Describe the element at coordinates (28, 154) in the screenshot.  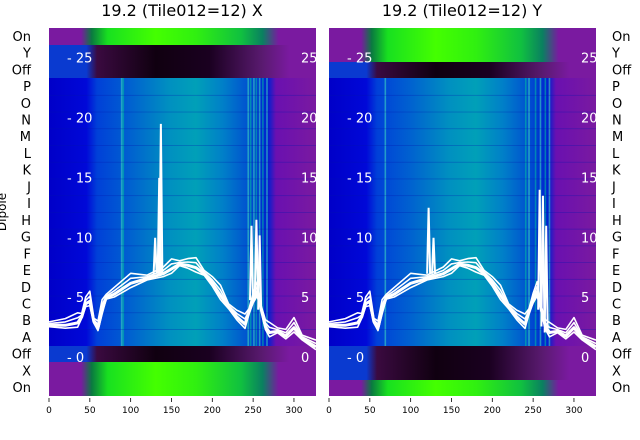
I see `row-label: L` at that location.